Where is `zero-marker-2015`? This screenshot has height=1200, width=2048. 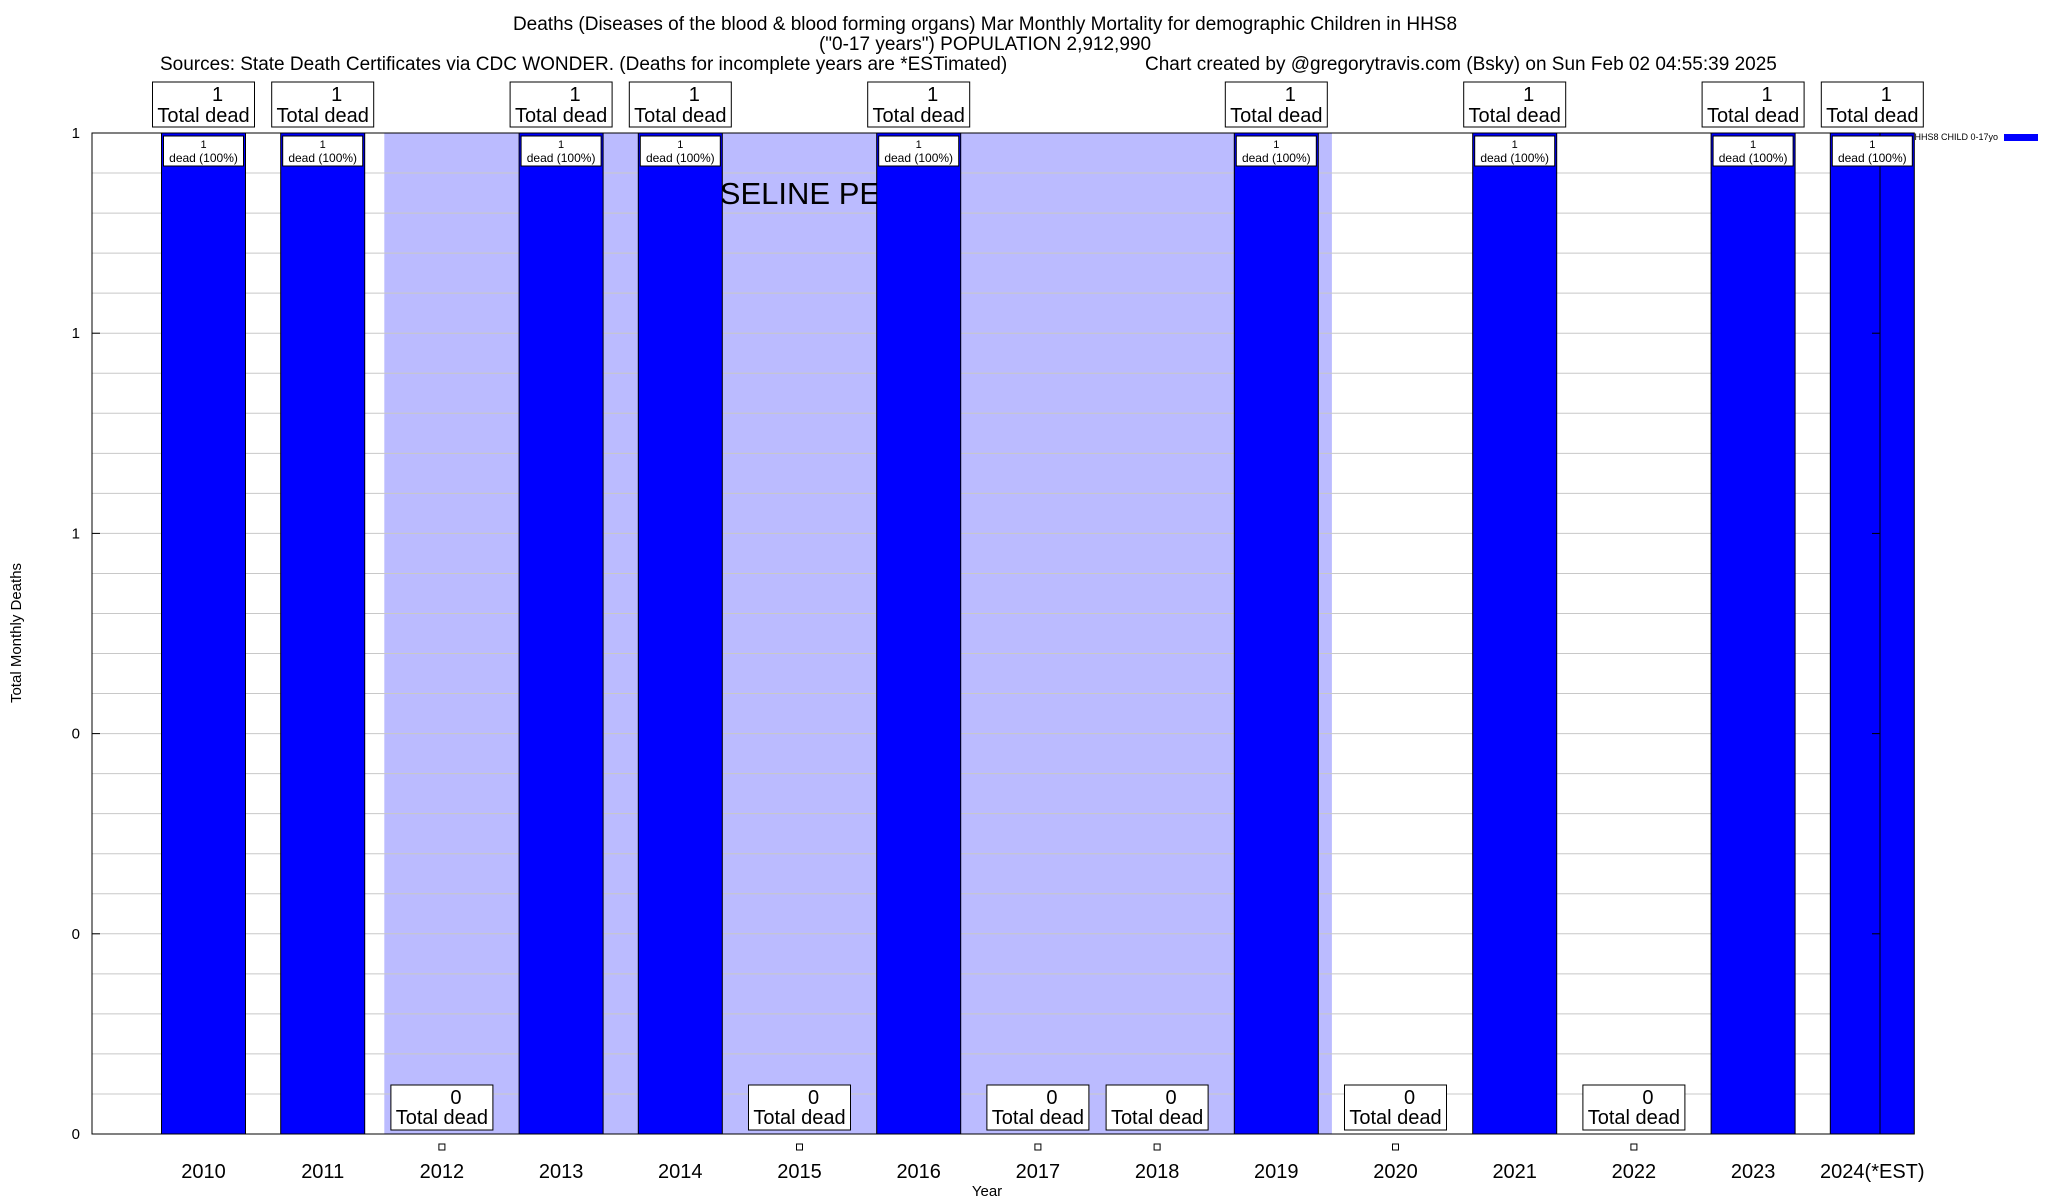
zero-marker-2015 is located at coordinates (799, 1147).